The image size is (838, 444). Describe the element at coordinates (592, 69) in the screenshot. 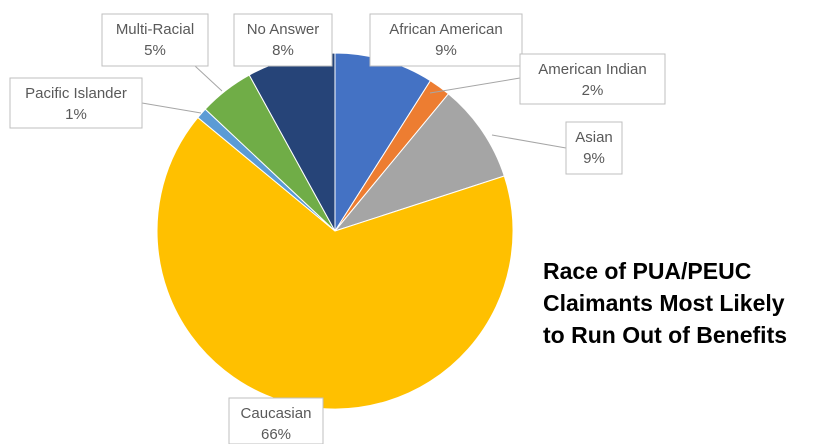

I see `category-label: American Indian` at that location.